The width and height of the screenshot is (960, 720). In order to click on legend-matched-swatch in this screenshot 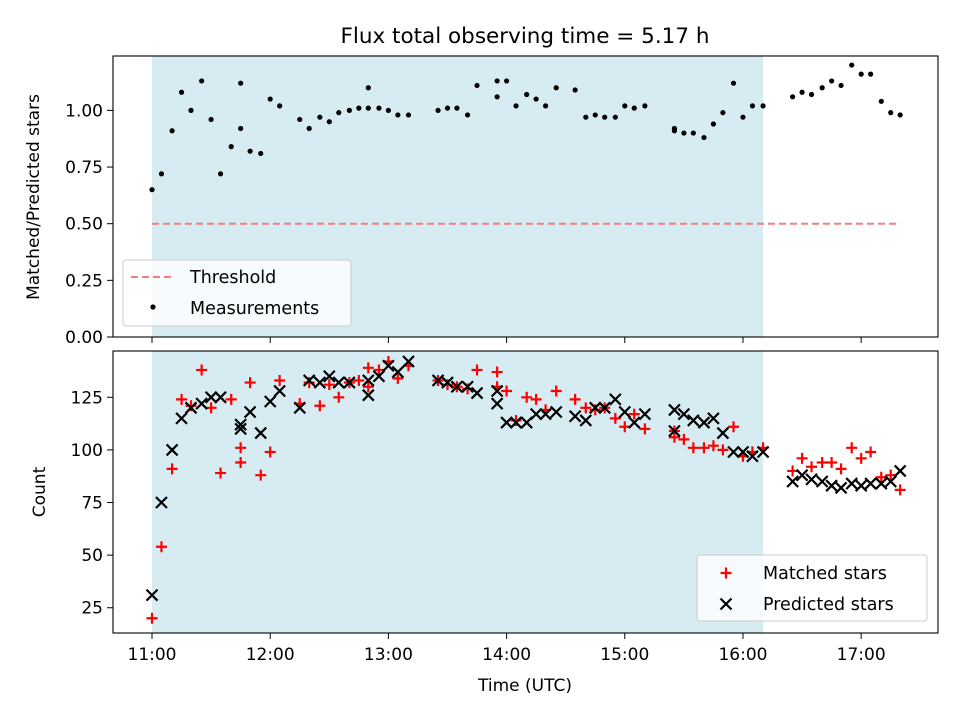, I will do `click(726, 573)`.